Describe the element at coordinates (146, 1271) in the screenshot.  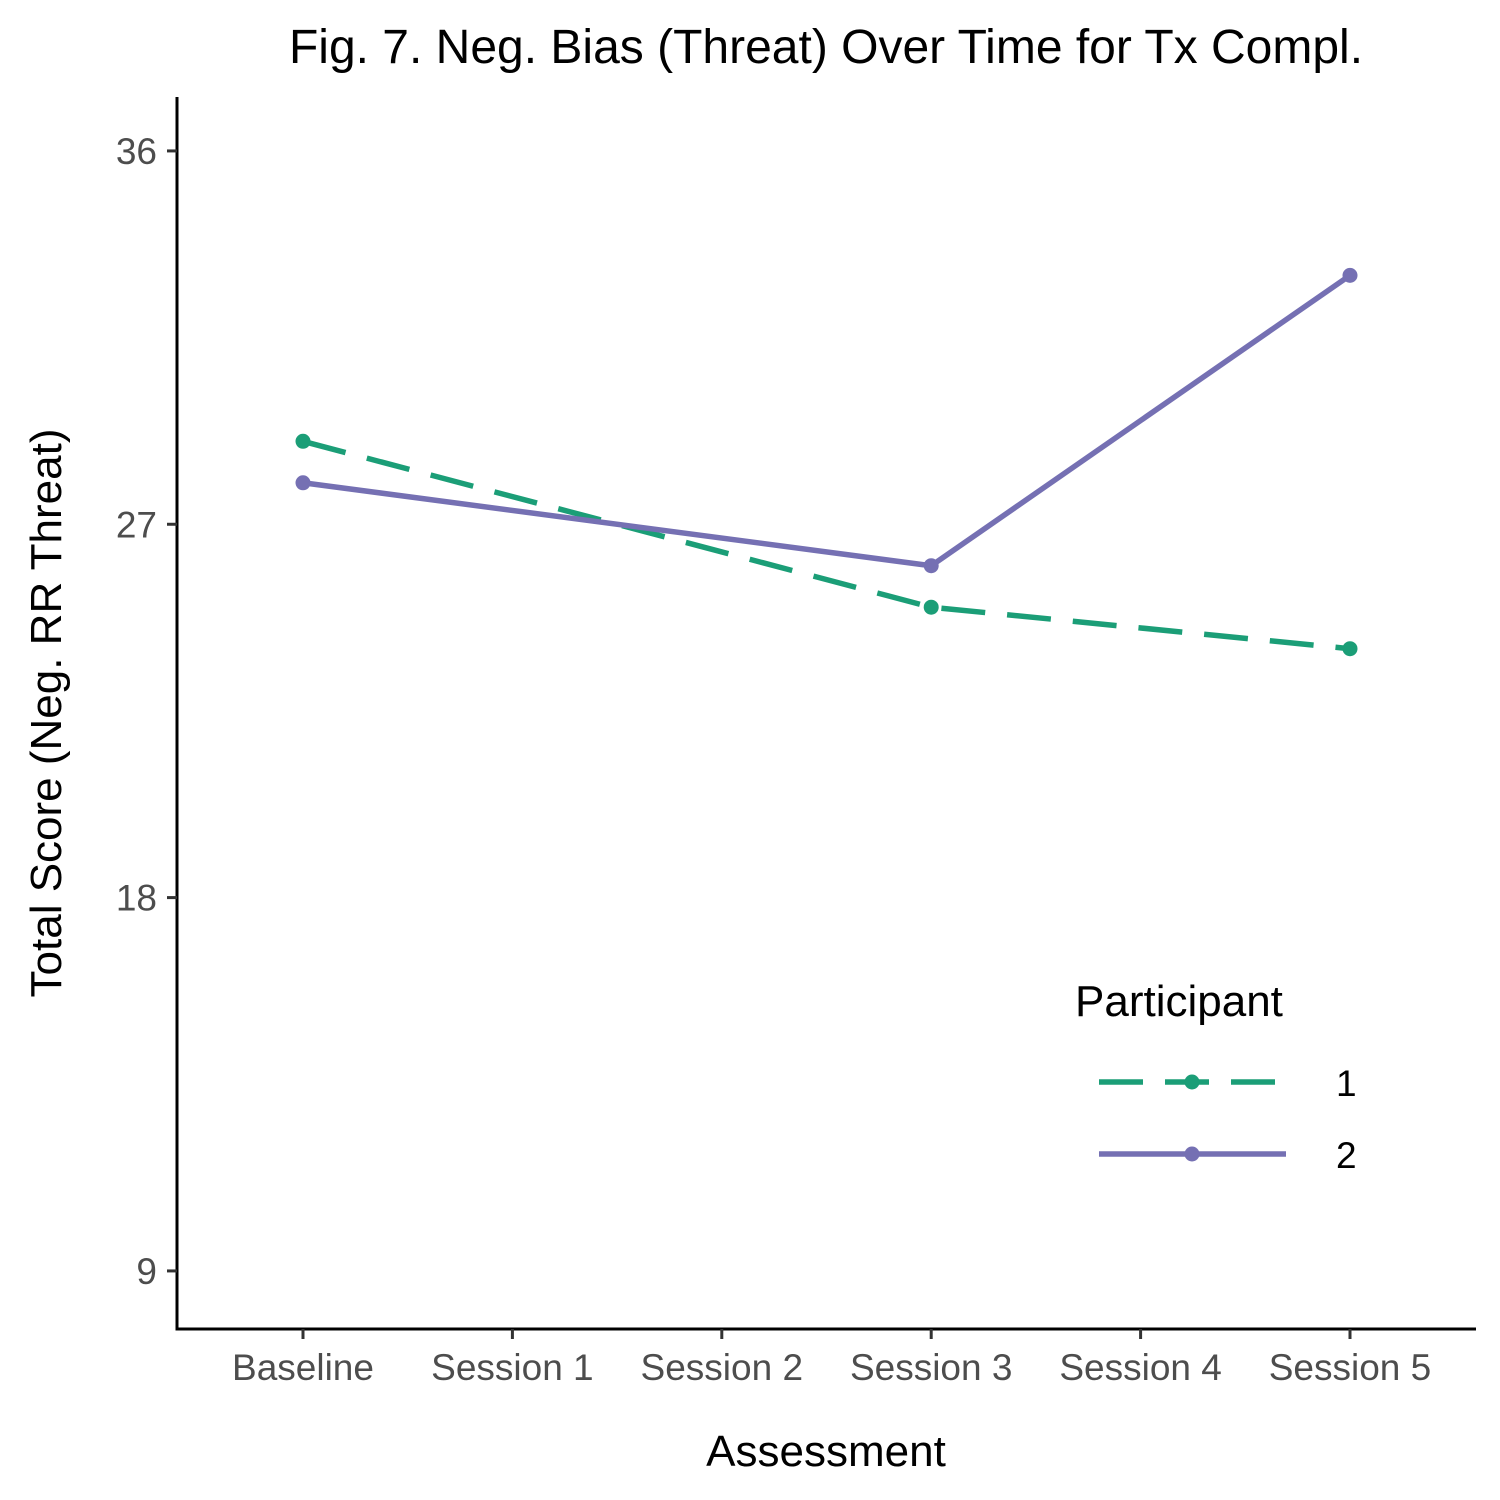
I see `y-tick-label: 9` at that location.